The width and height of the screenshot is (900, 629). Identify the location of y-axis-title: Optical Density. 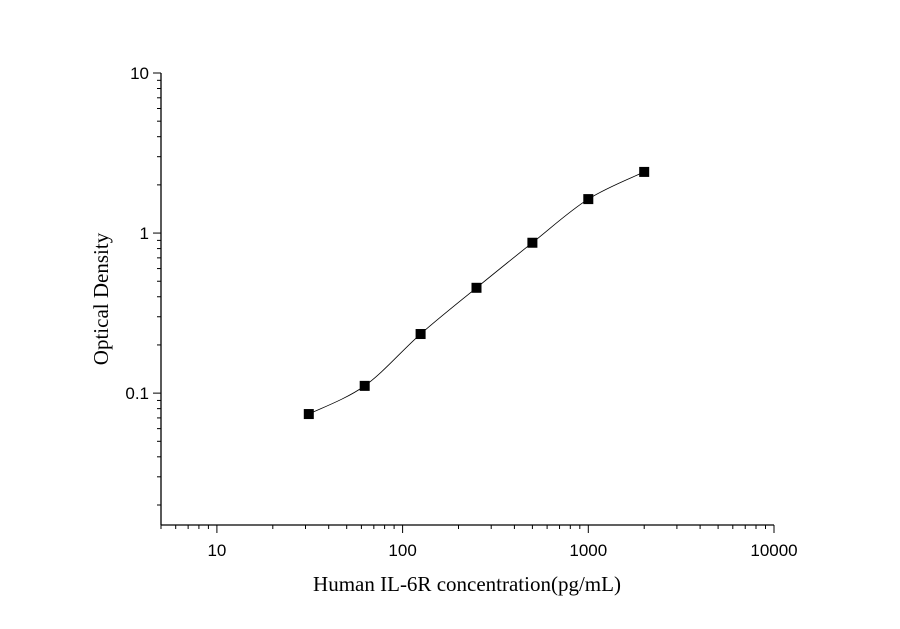
(101, 298).